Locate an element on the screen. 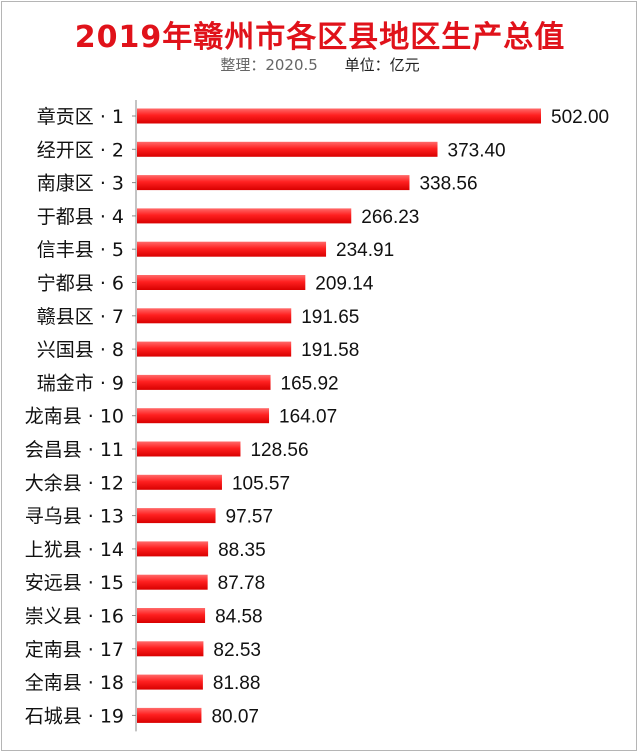  value-label: 88.35 is located at coordinates (242, 550).